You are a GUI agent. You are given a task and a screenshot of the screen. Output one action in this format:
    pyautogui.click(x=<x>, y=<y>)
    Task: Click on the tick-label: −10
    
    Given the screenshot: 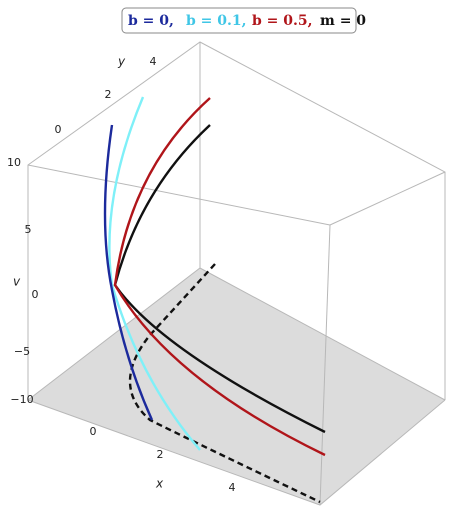 What is the action you would take?
    pyautogui.click(x=21, y=399)
    